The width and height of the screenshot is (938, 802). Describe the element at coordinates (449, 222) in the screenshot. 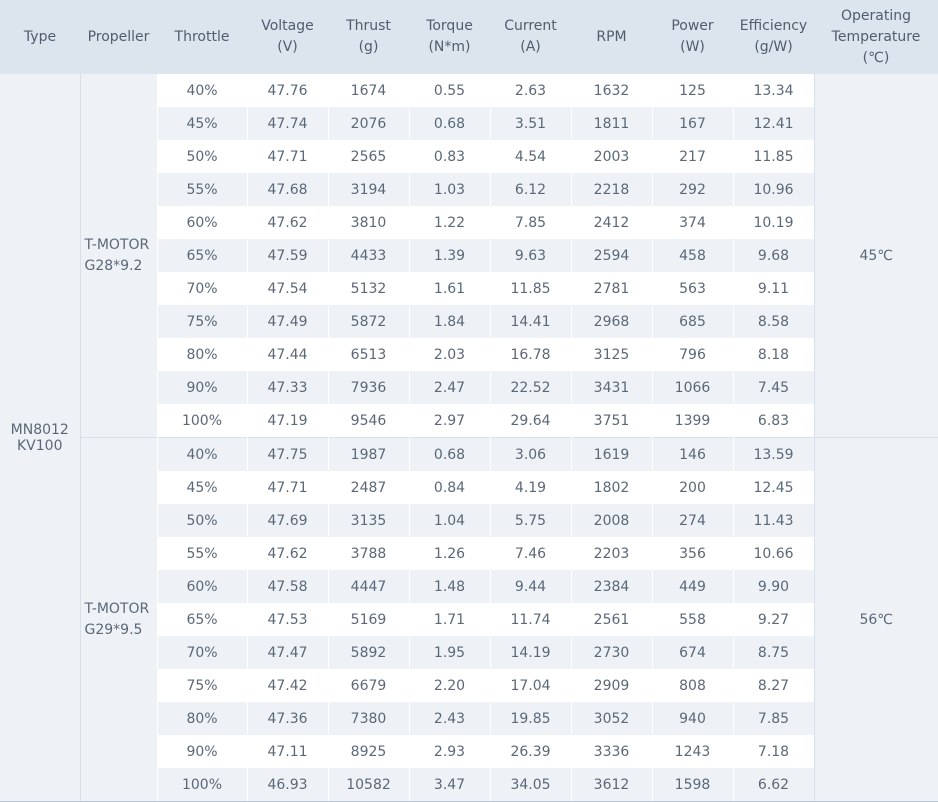

I see `torque-cell: 1.22` at that location.